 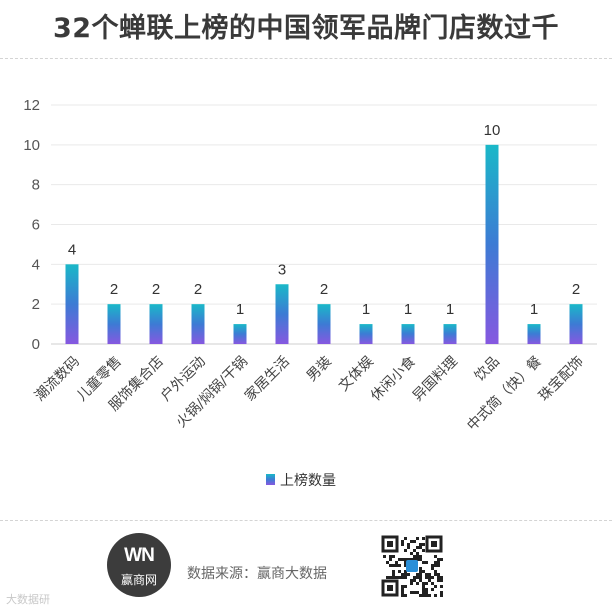 What do you see at coordinates (257, 574) in the screenshot?
I see `data-source: 数据来源：赢商大数据` at bounding box center [257, 574].